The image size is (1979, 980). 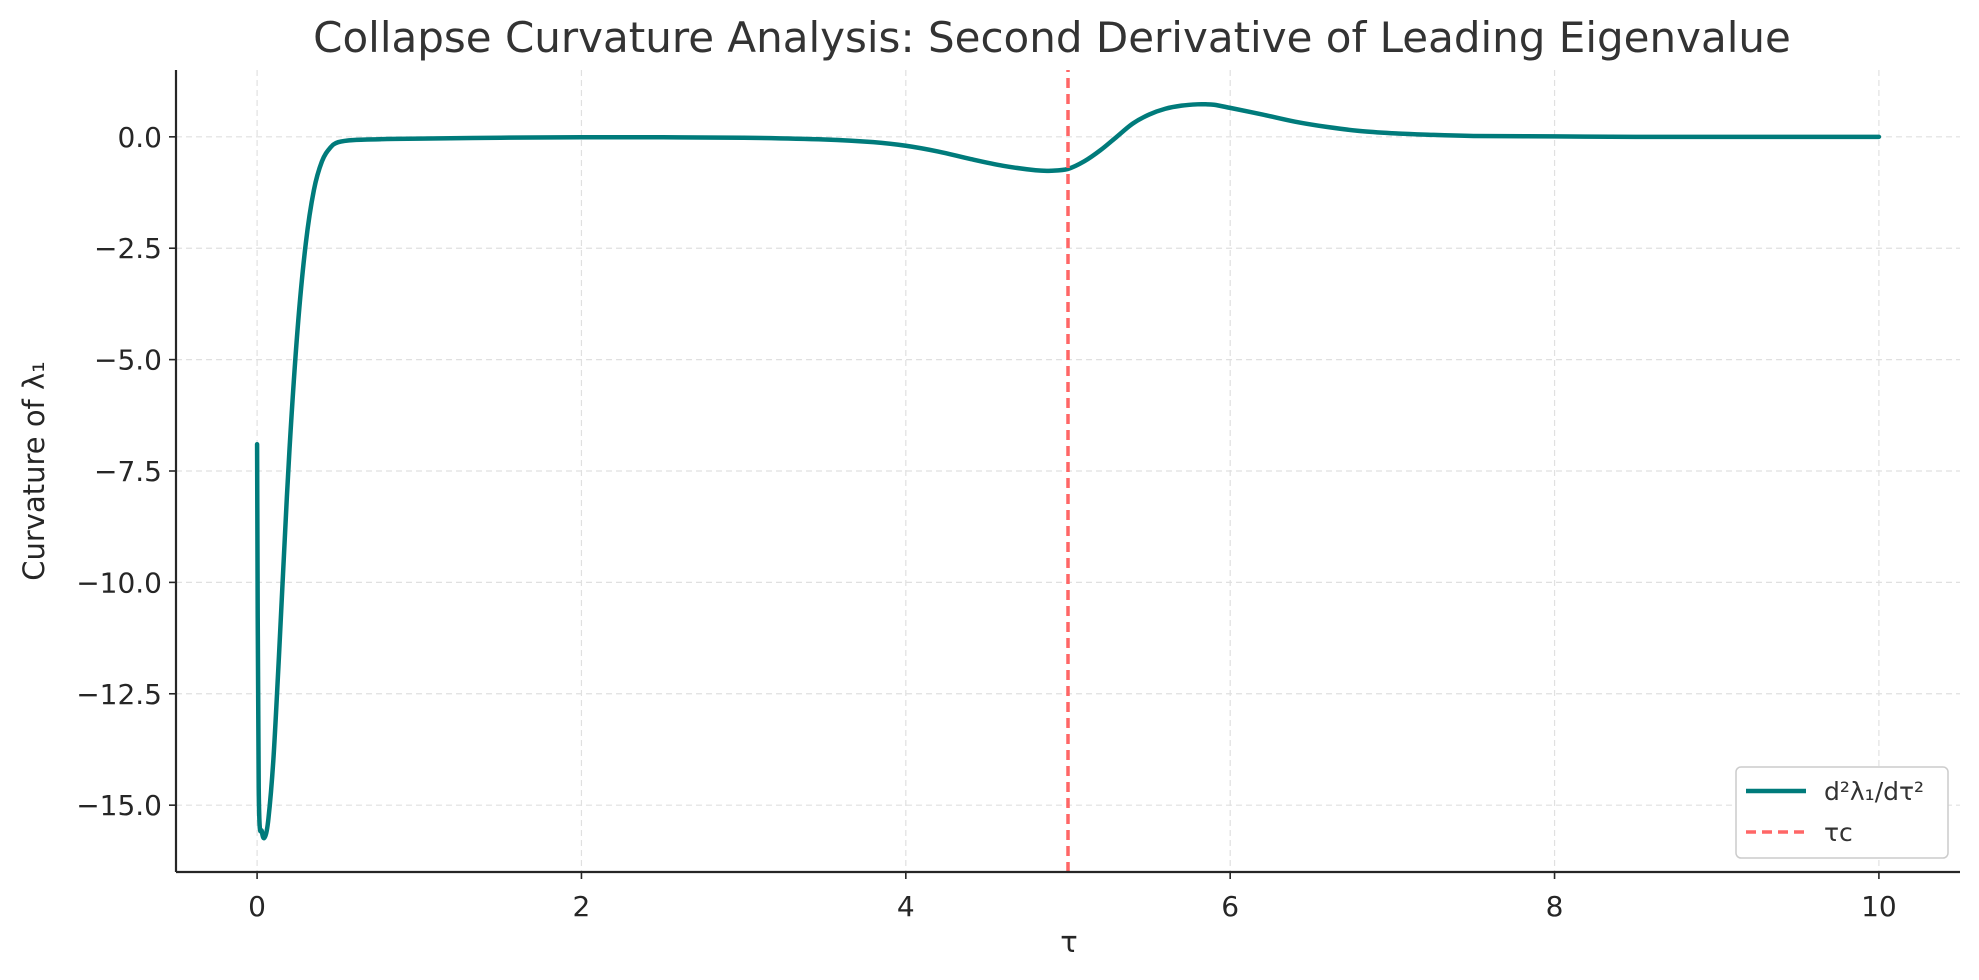 I want to click on x-tick-label: 8, so click(x=1555, y=906).